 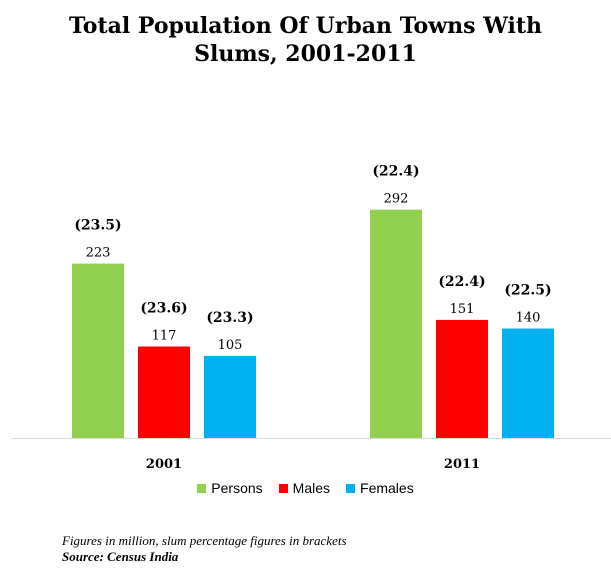 What do you see at coordinates (305, 54) in the screenshot?
I see `chart-title-line2: Slums, 2001-2011` at bounding box center [305, 54].